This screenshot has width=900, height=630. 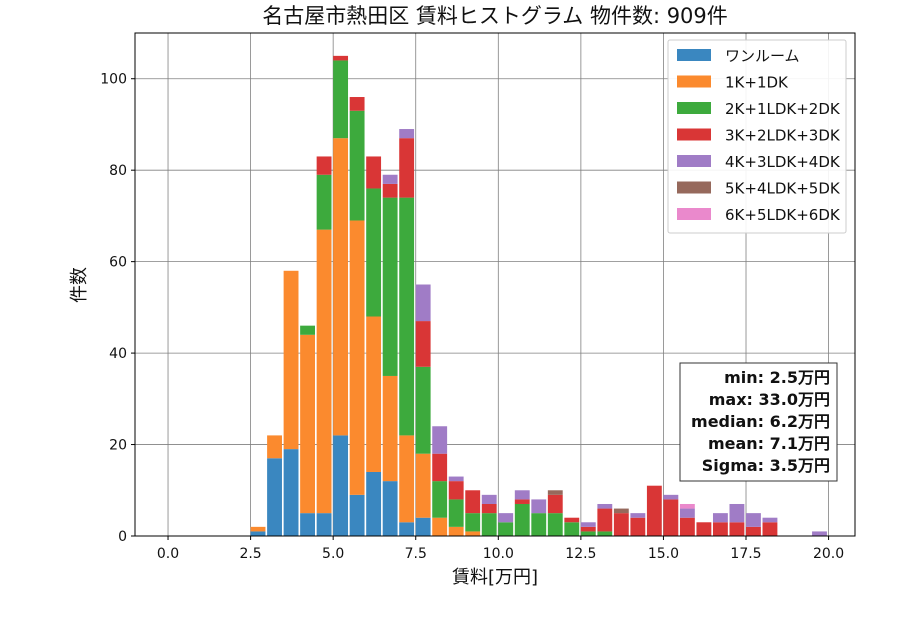 What do you see at coordinates (495, 16) in the screenshot?
I see `chart-title: 名古屋市熱田区 賃料ヒストグラム 物件数: 909件` at bounding box center [495, 16].